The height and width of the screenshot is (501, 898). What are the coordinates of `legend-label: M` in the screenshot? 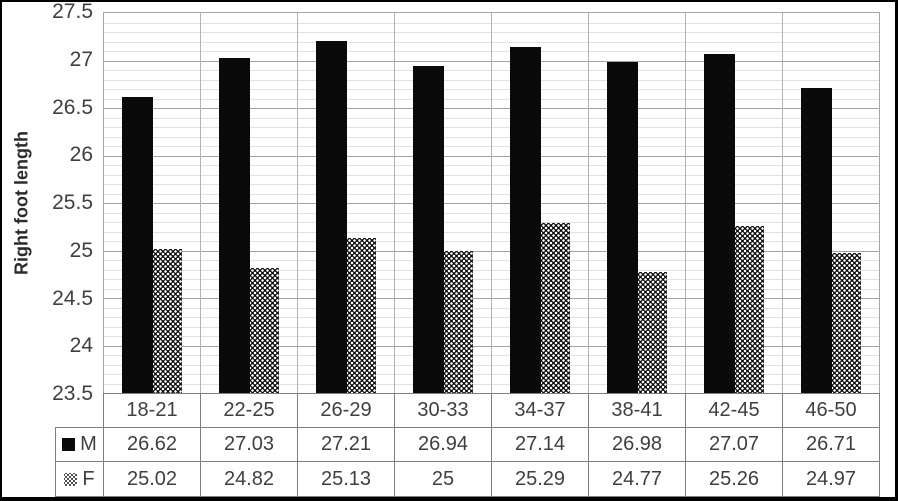 It's located at (88, 444).